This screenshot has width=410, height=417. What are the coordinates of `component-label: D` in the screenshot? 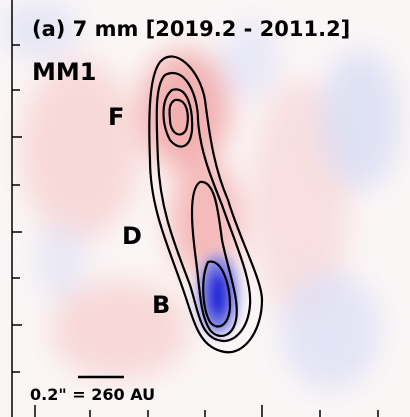 It's located at (132, 236).